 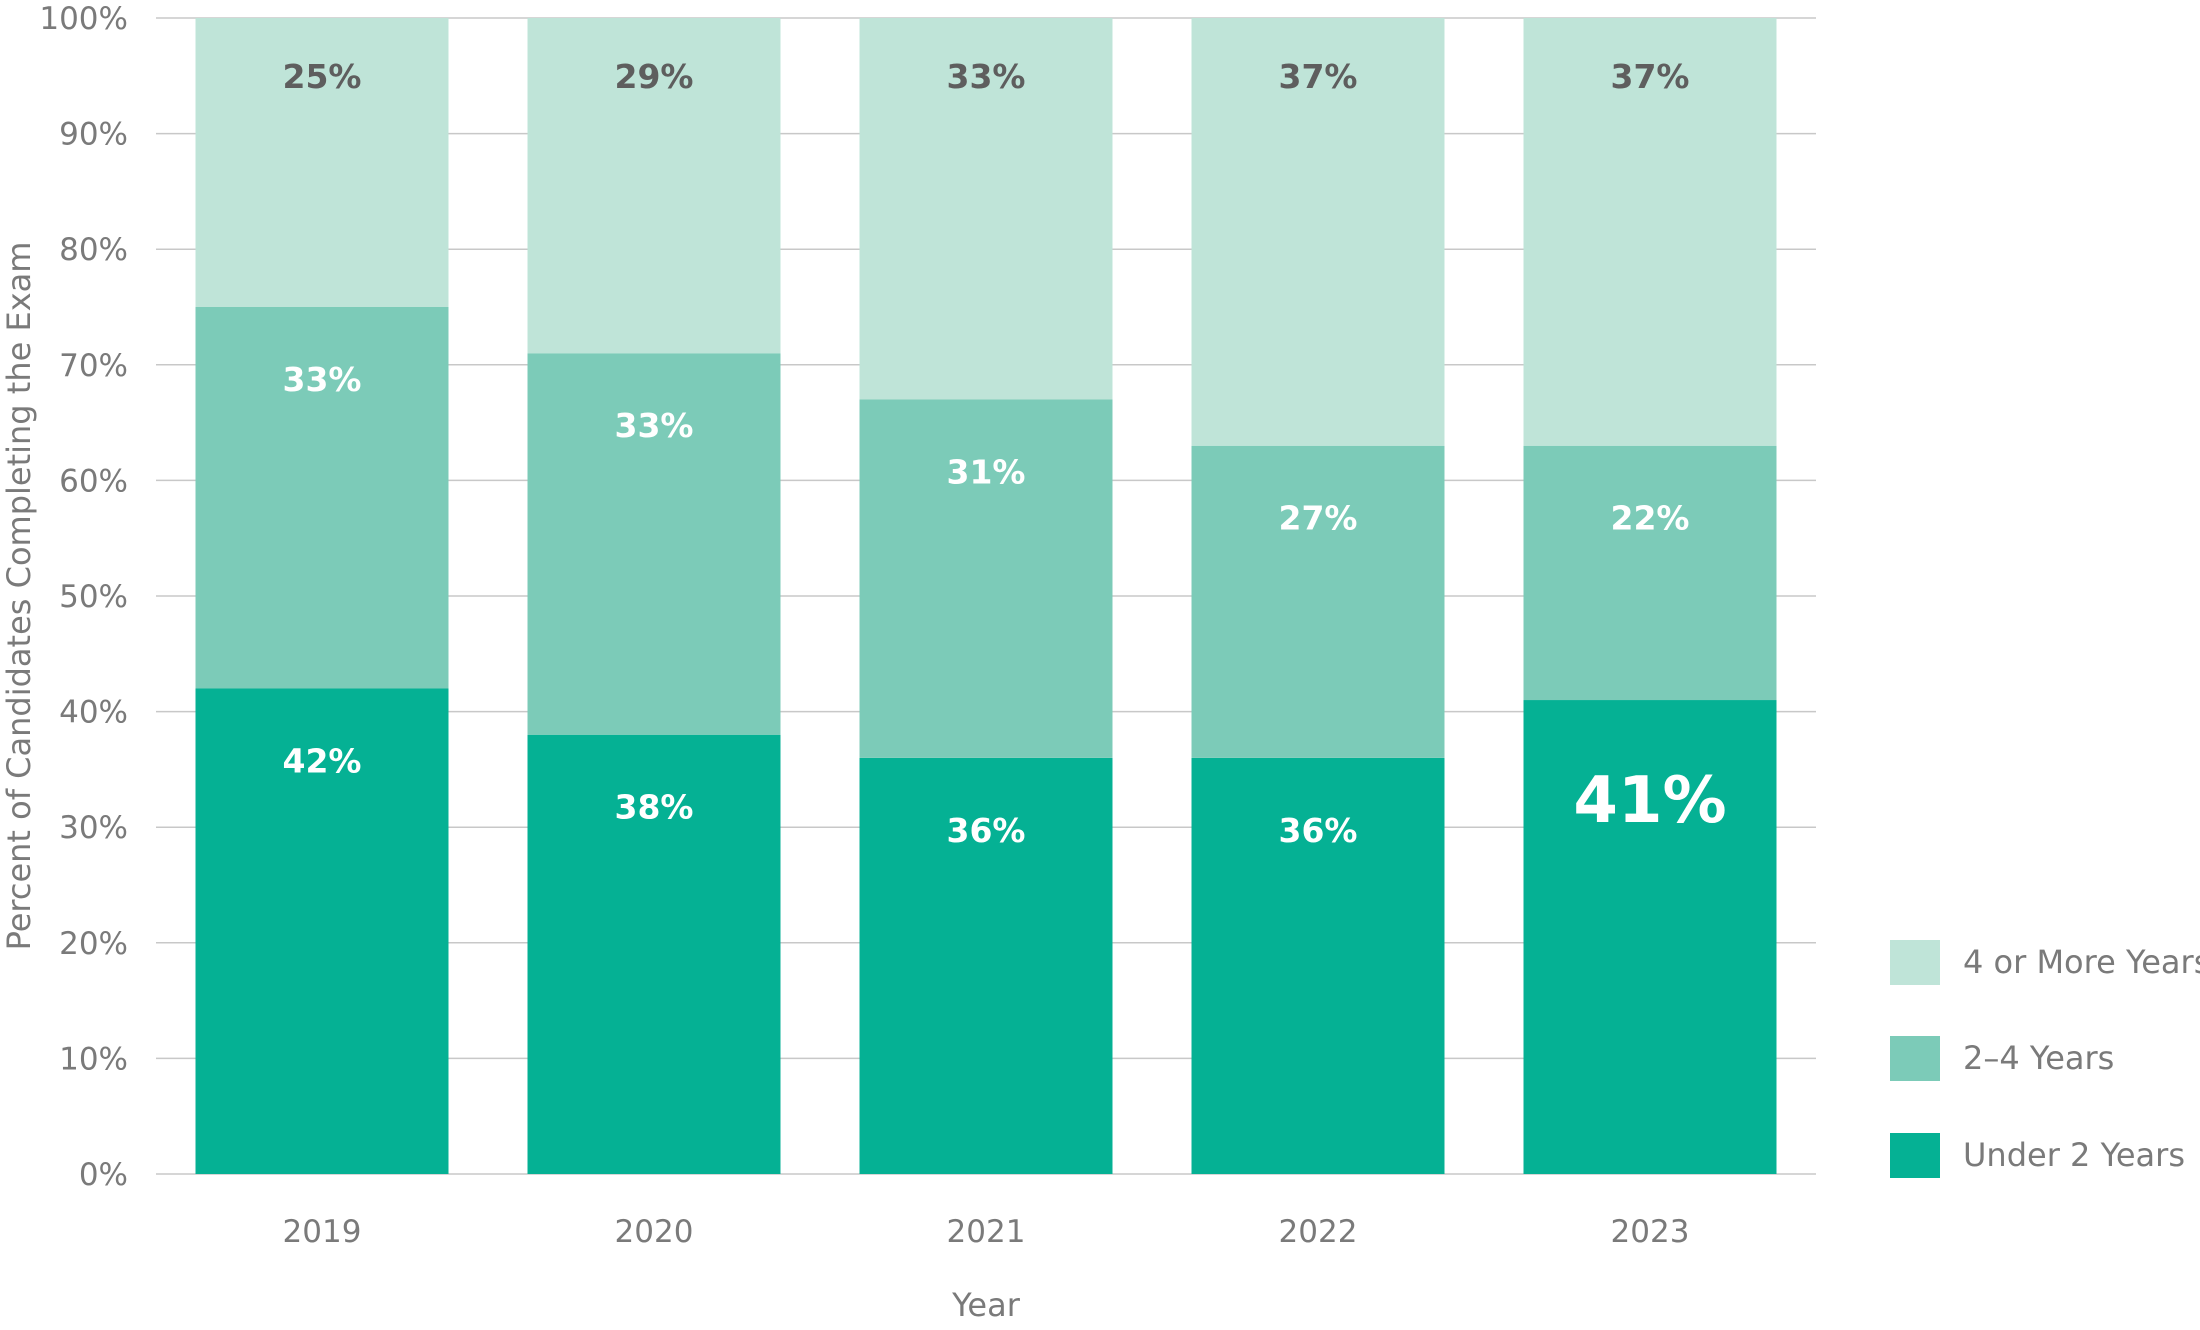 What do you see at coordinates (1318, 1232) in the screenshot?
I see `x-tick-label: 2022` at bounding box center [1318, 1232].